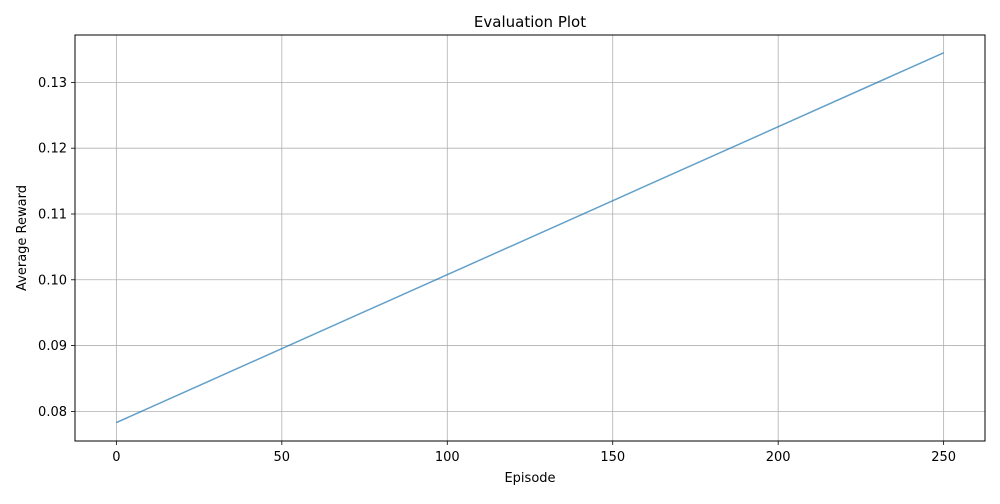 Image resolution: width=1000 pixels, height=504 pixels. Describe the element at coordinates (52, 346) in the screenshot. I see `y-tick-label: 0.09` at that location.